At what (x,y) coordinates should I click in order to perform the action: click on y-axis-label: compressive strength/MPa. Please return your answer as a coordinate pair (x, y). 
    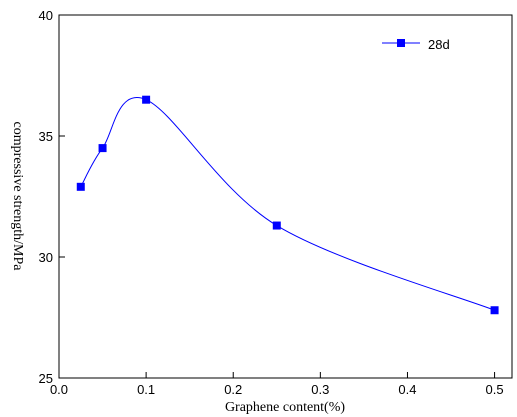
    Looking at the image, I should click on (17, 197).